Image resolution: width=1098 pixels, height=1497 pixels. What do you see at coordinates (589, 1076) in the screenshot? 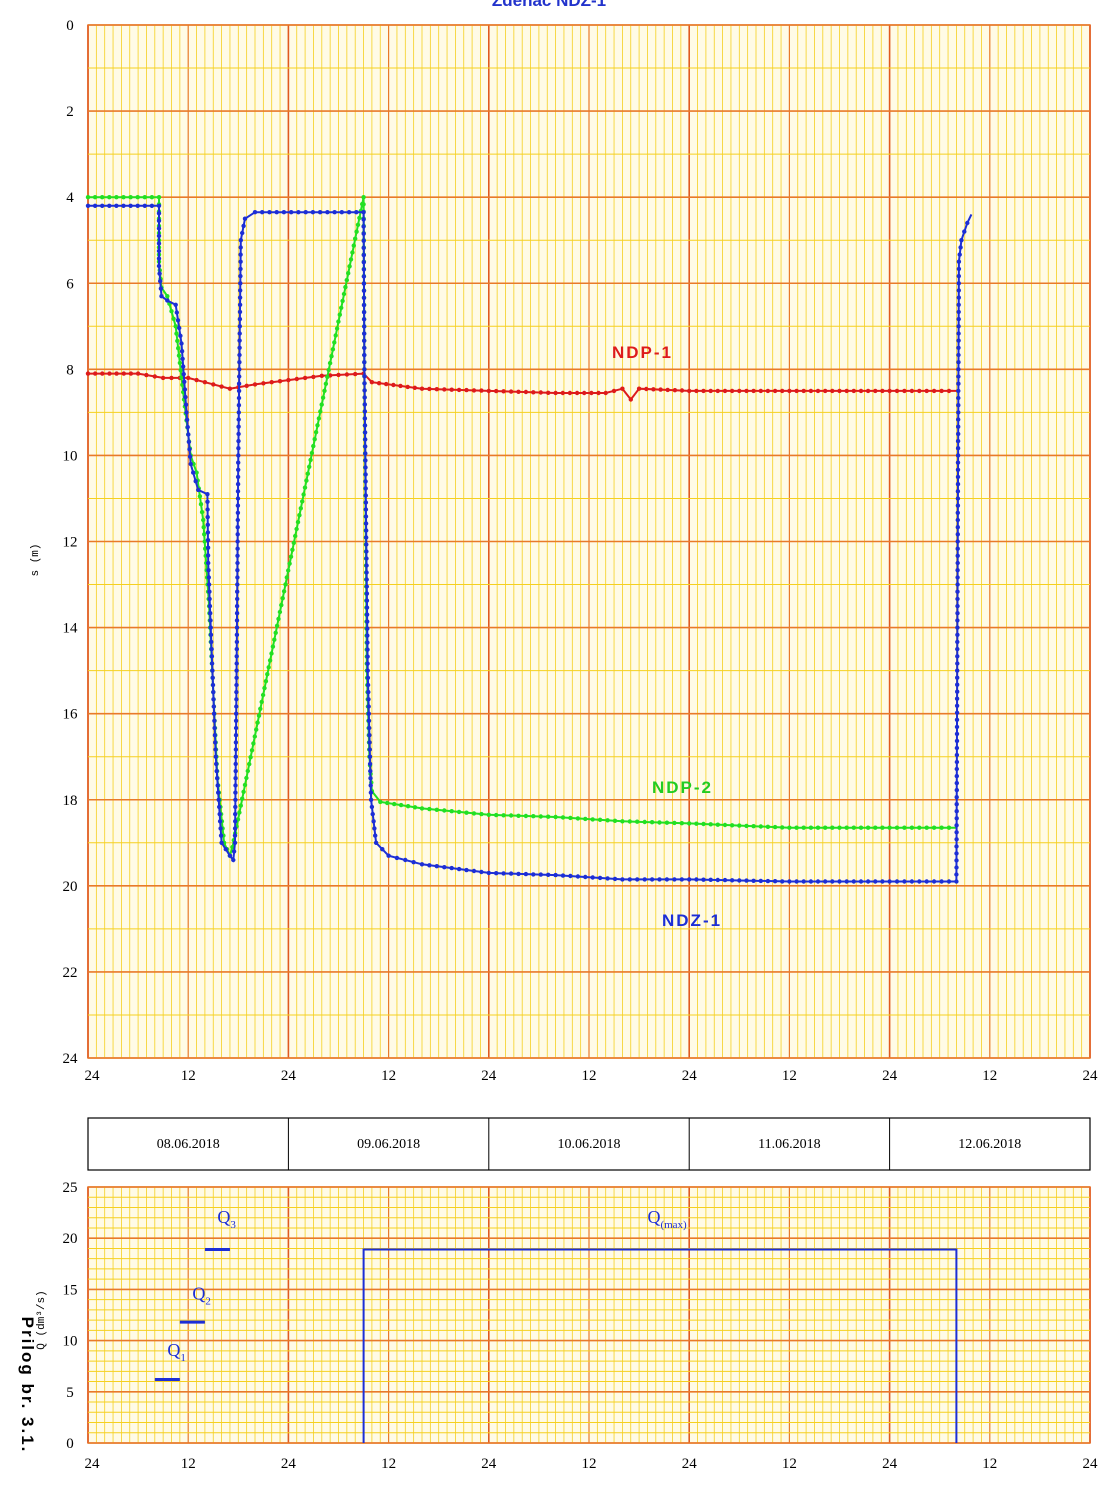
I see `upper-x-tick: 12` at bounding box center [589, 1076].